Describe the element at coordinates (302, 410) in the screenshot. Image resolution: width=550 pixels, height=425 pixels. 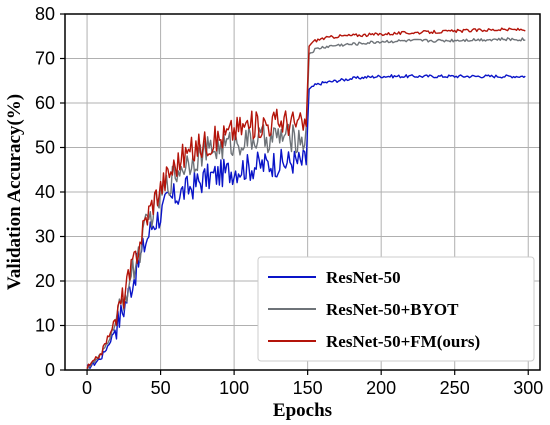
I see `x-axis-label: Epochs` at that location.